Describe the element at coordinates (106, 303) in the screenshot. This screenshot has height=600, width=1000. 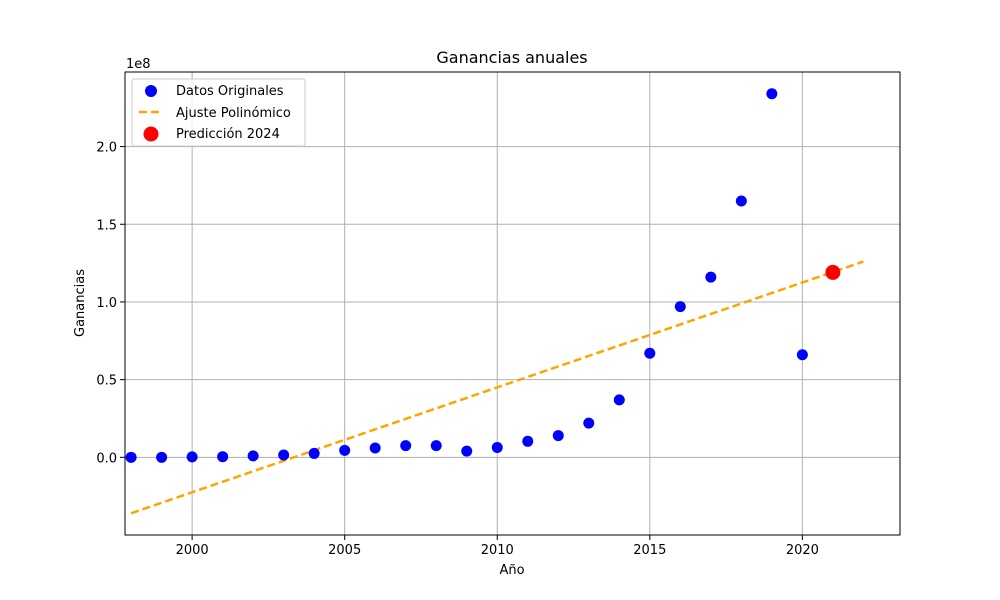
I see `y-tick-label: 1.0` at that location.